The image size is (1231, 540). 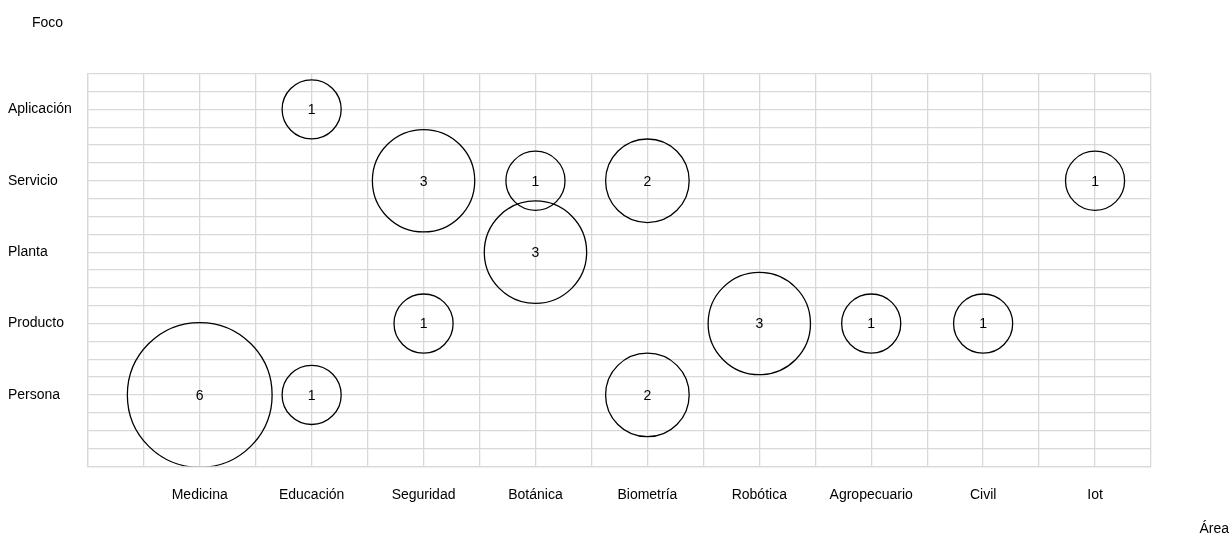 What do you see at coordinates (423, 493) in the screenshot?
I see `x-tick-label: Seguridad` at bounding box center [423, 493].